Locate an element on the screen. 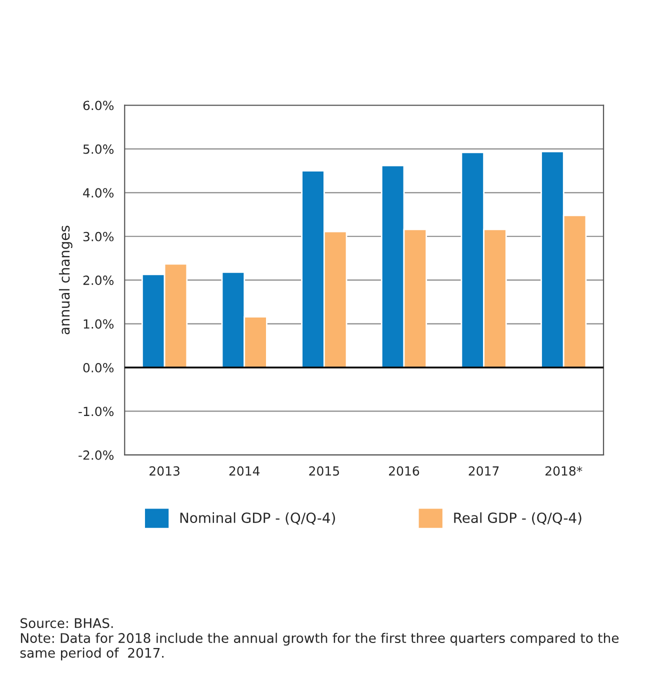  x-tick-label: 2013 is located at coordinates (165, 471).